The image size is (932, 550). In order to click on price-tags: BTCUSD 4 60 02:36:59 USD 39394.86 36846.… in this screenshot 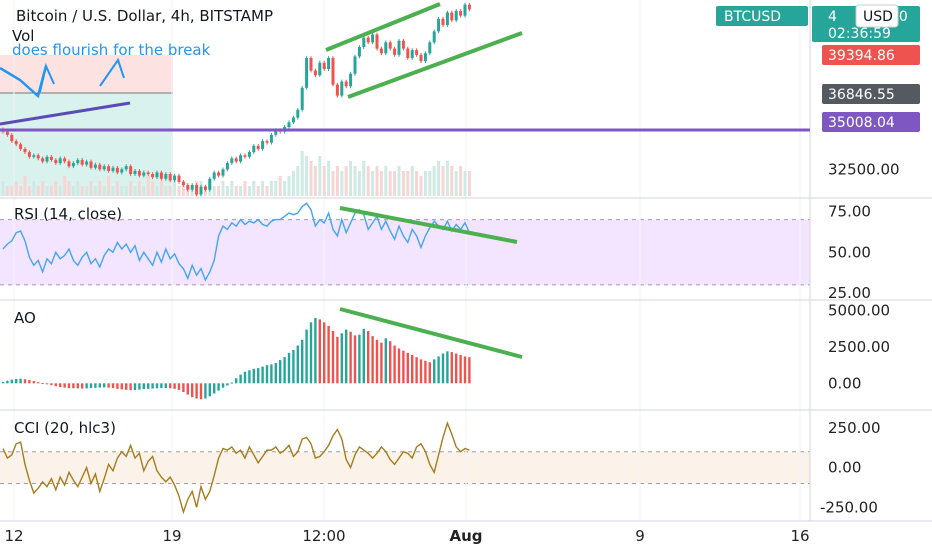, I will do `click(818, 68)`.